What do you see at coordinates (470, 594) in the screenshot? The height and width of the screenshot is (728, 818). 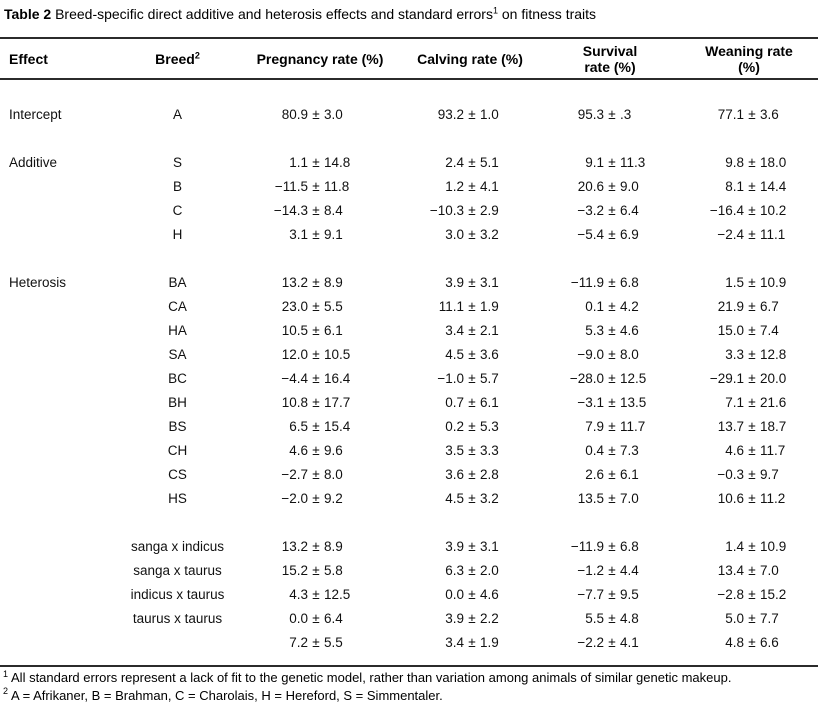 I see `value-cell: 0.0 ±4.6` at bounding box center [470, 594].